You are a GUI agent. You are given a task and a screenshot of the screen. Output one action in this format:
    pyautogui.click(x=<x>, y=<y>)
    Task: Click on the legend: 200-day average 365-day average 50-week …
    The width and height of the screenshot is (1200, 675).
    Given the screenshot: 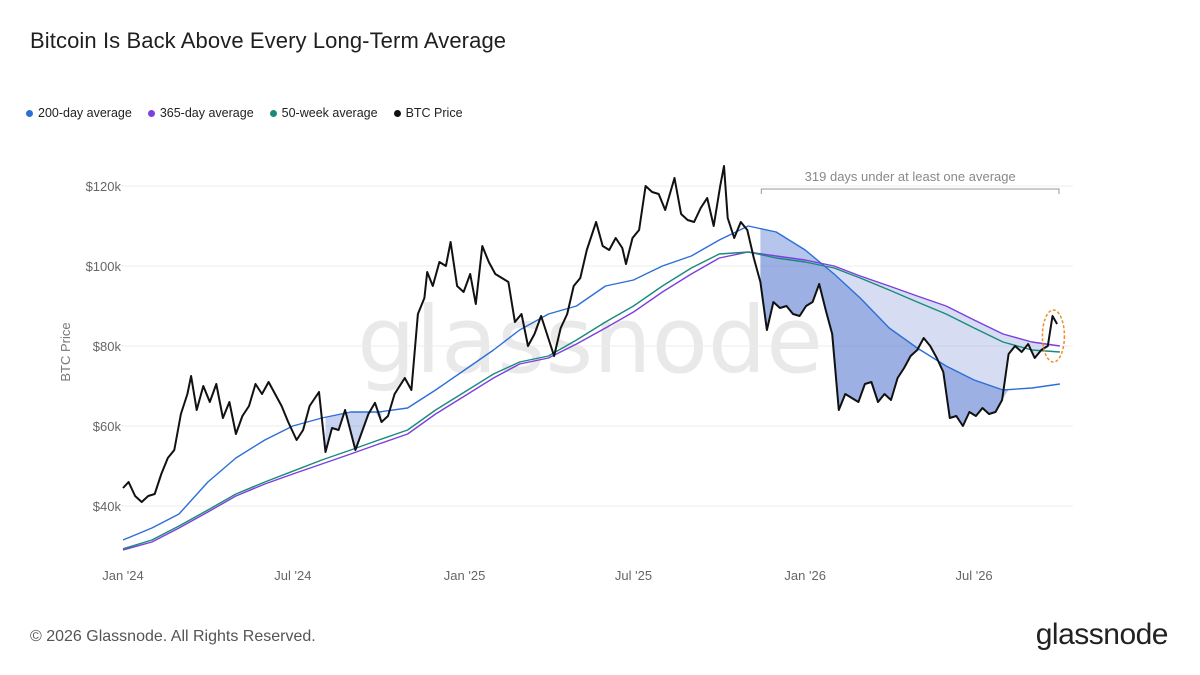 What is the action you would take?
    pyautogui.click(x=244, y=113)
    